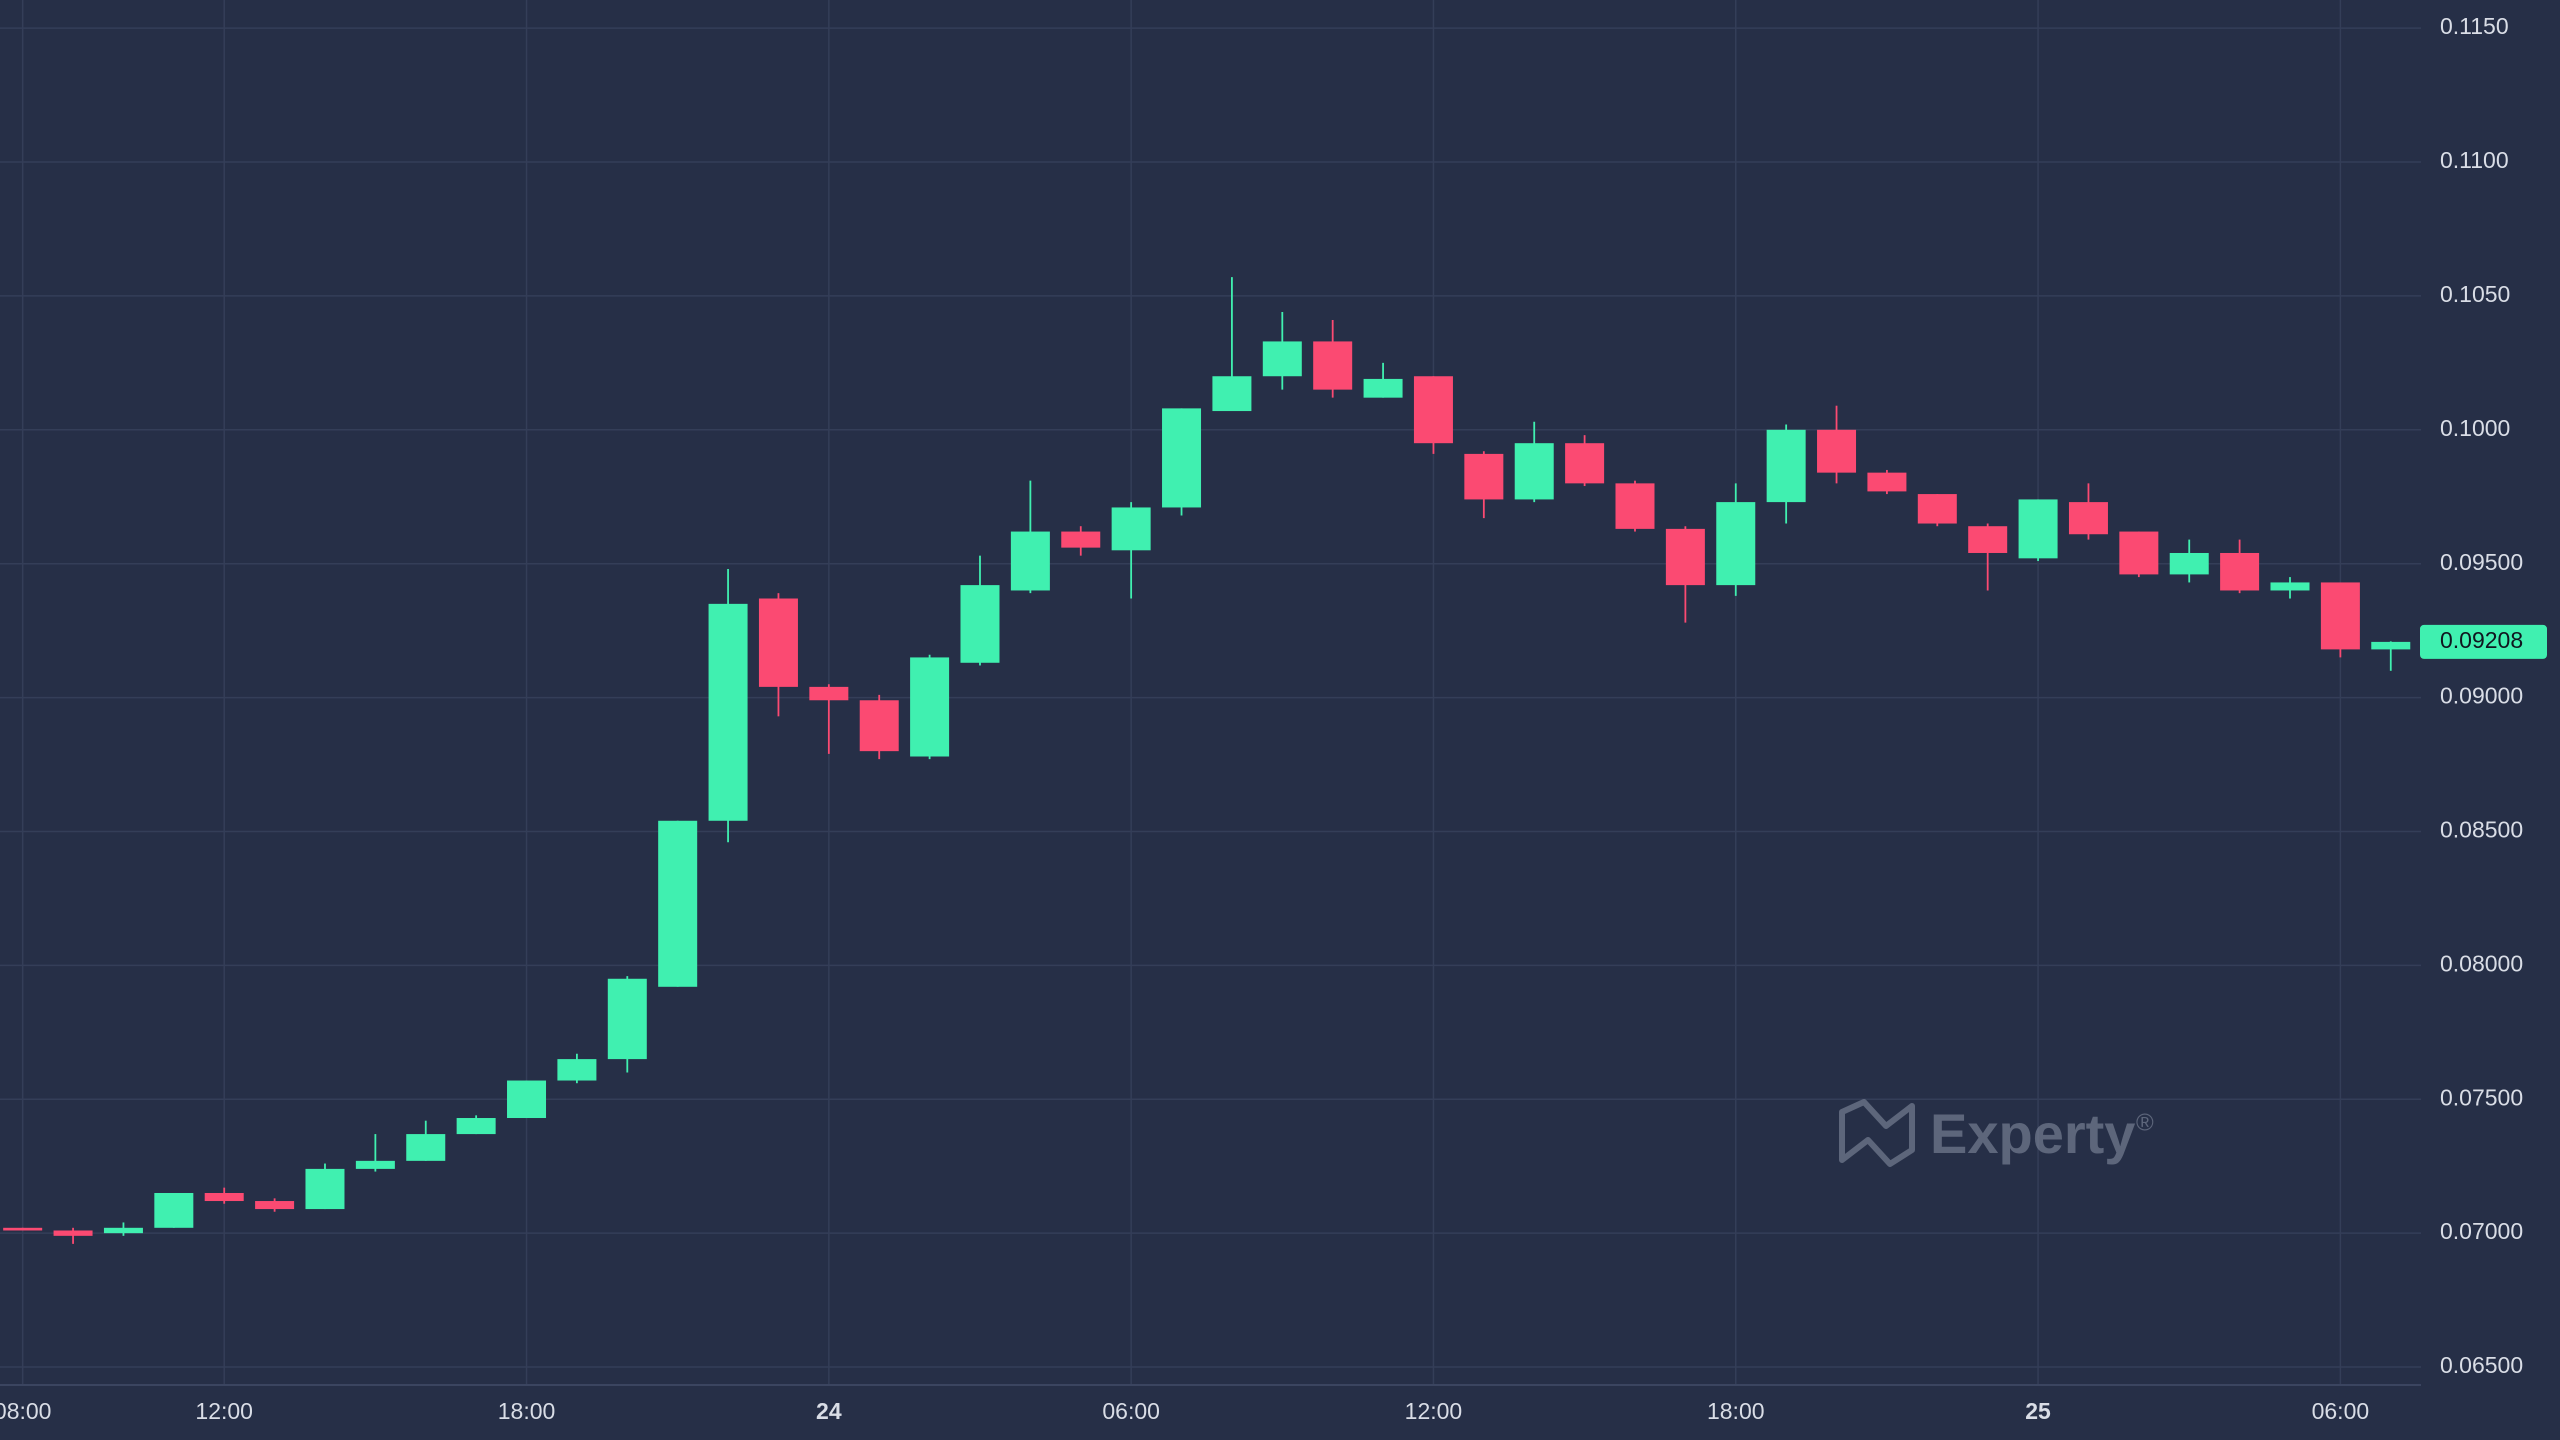  I want to click on y-tick-label: 0.1050, so click(2475, 294).